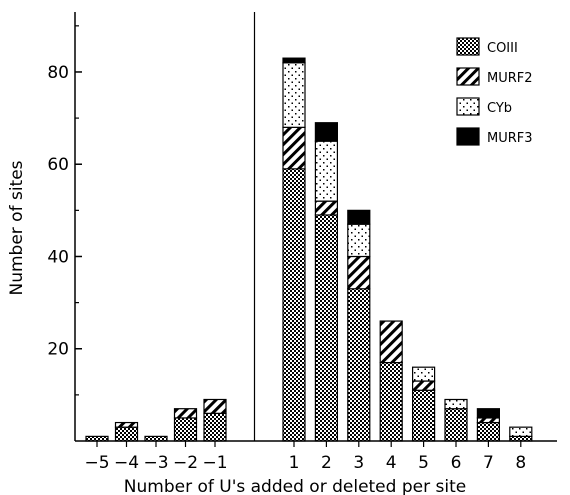  What do you see at coordinates (359, 365) in the screenshot?
I see `bar-3-coiii` at bounding box center [359, 365].